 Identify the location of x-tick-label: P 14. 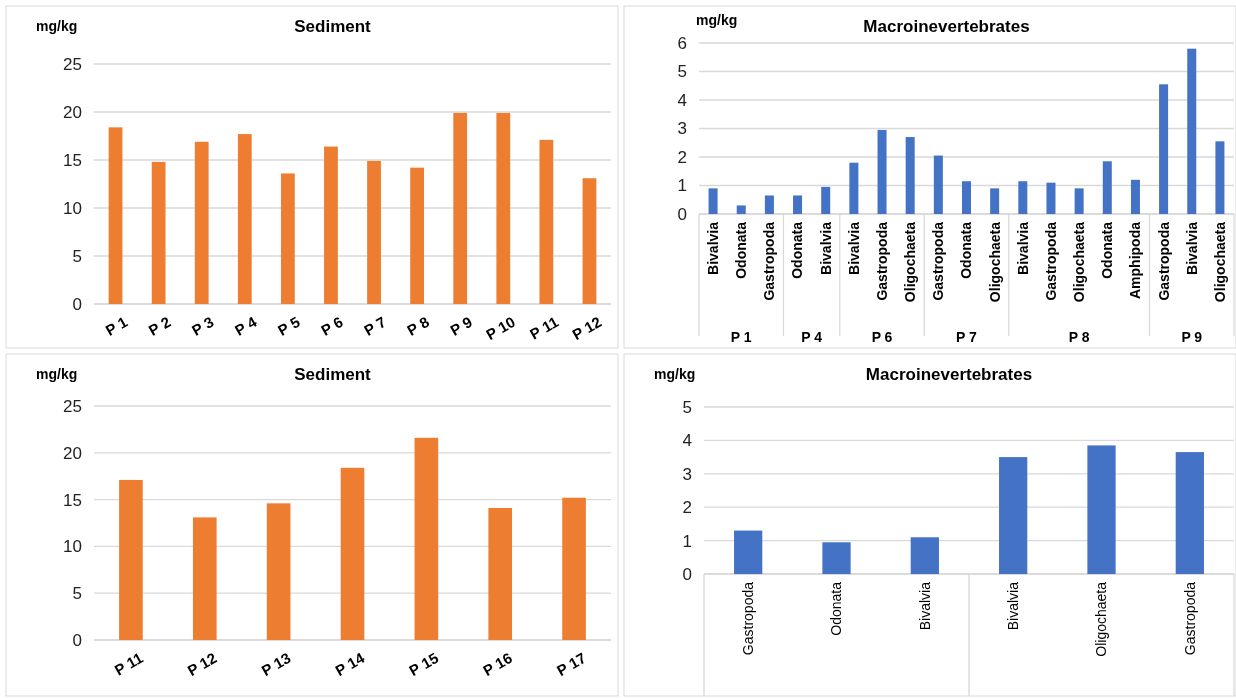
(350, 663).